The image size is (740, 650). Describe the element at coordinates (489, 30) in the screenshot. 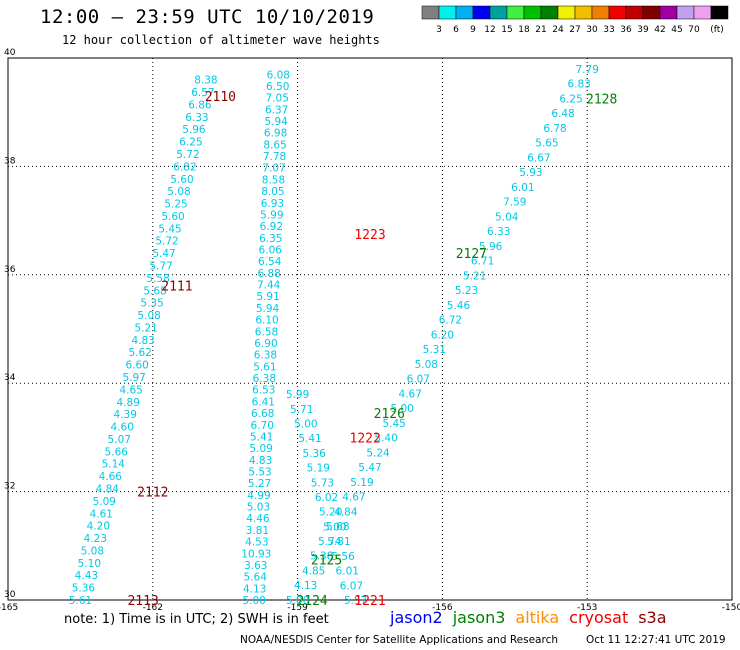

I see `color-scale-label: 12` at that location.